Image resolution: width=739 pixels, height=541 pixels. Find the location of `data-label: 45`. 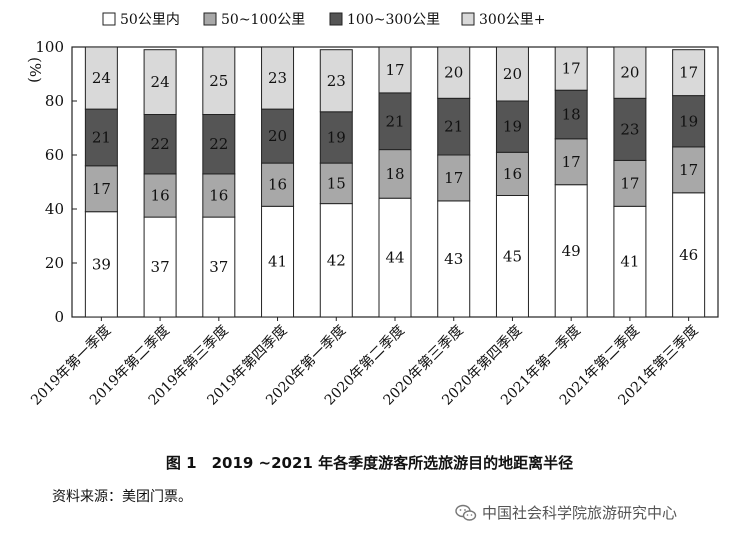

data-label: 45 is located at coordinates (512, 256).